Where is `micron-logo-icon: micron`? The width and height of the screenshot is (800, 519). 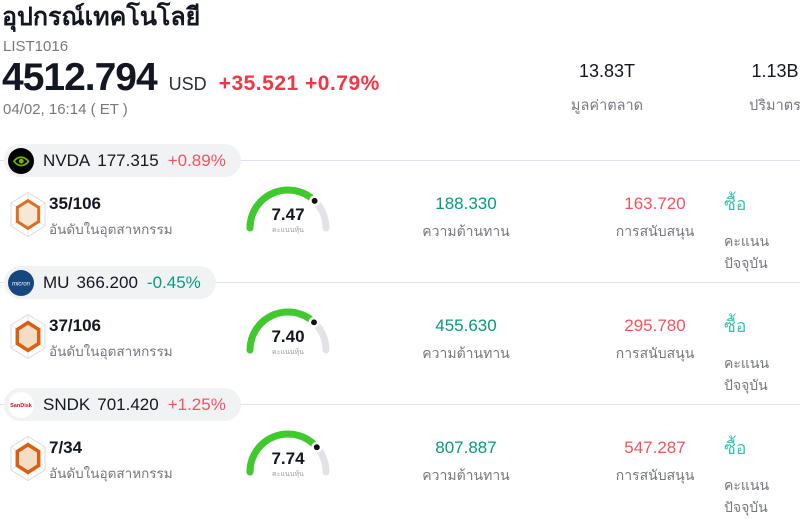 micron-logo-icon: micron is located at coordinates (21, 282).